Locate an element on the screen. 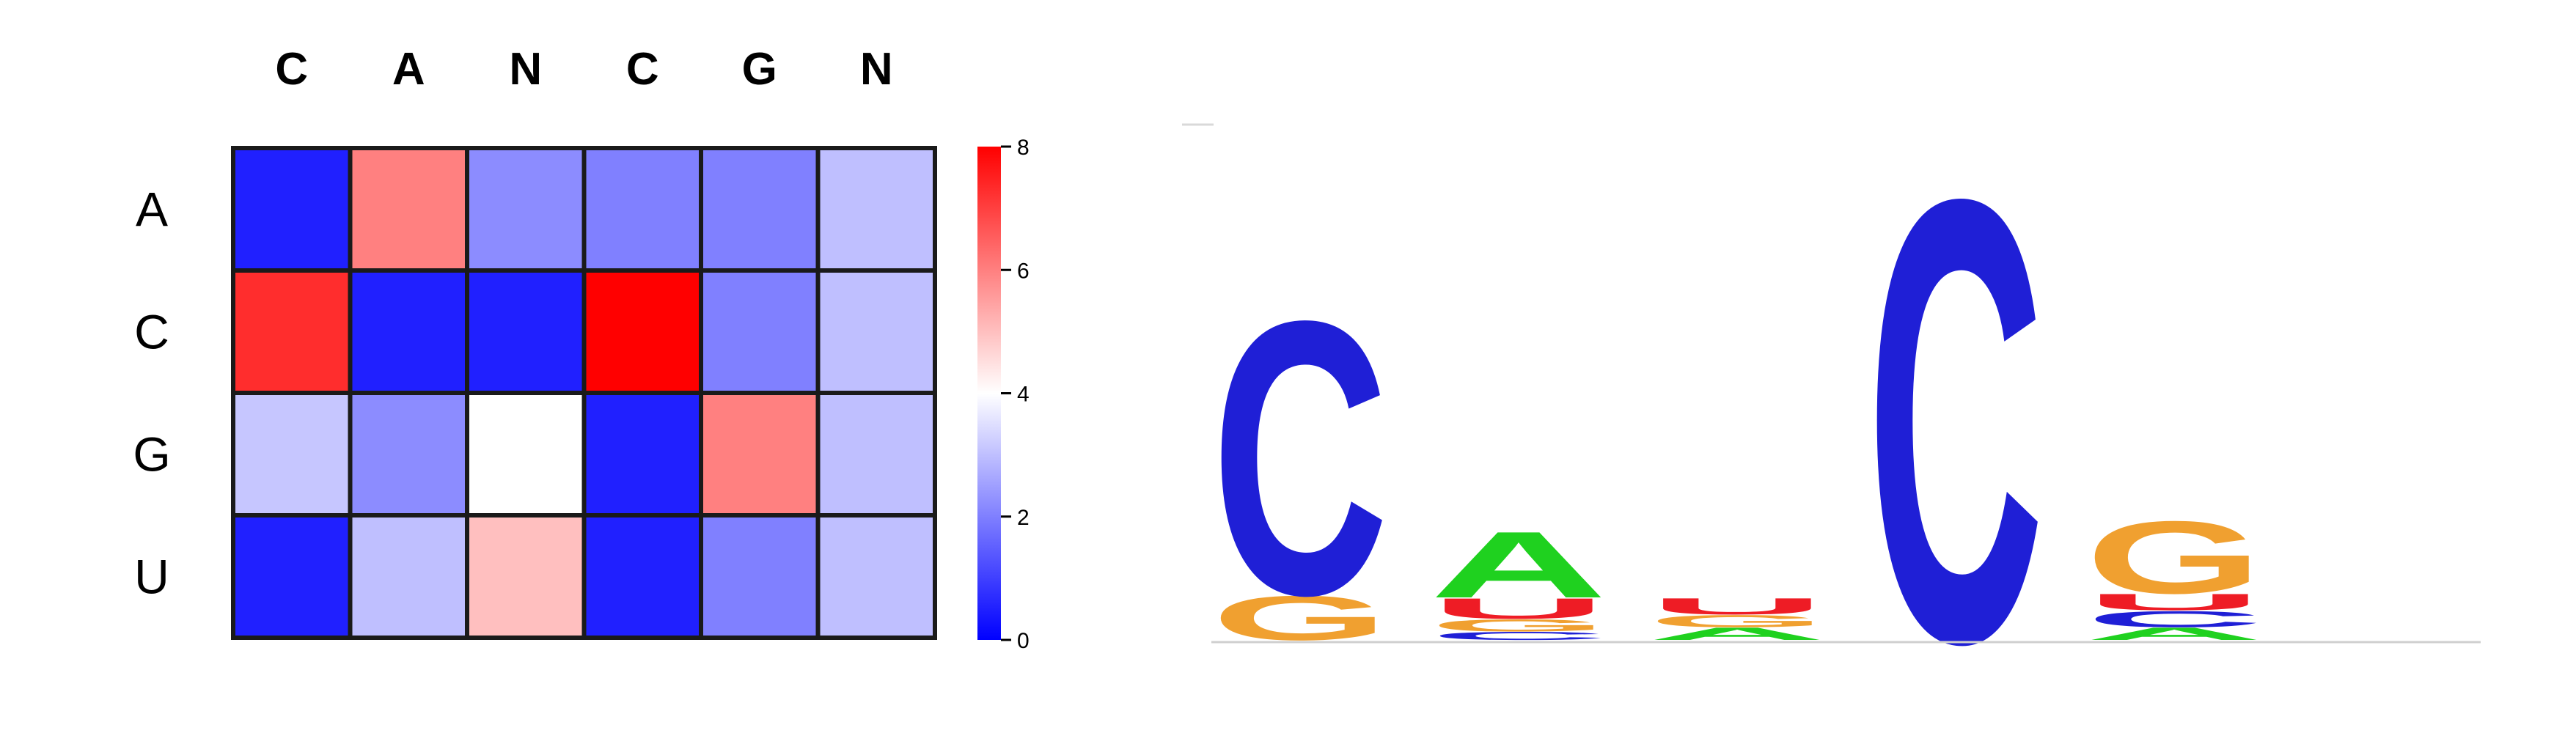 This screenshot has height=733, width=2576. row-label-U: U is located at coordinates (151, 577).